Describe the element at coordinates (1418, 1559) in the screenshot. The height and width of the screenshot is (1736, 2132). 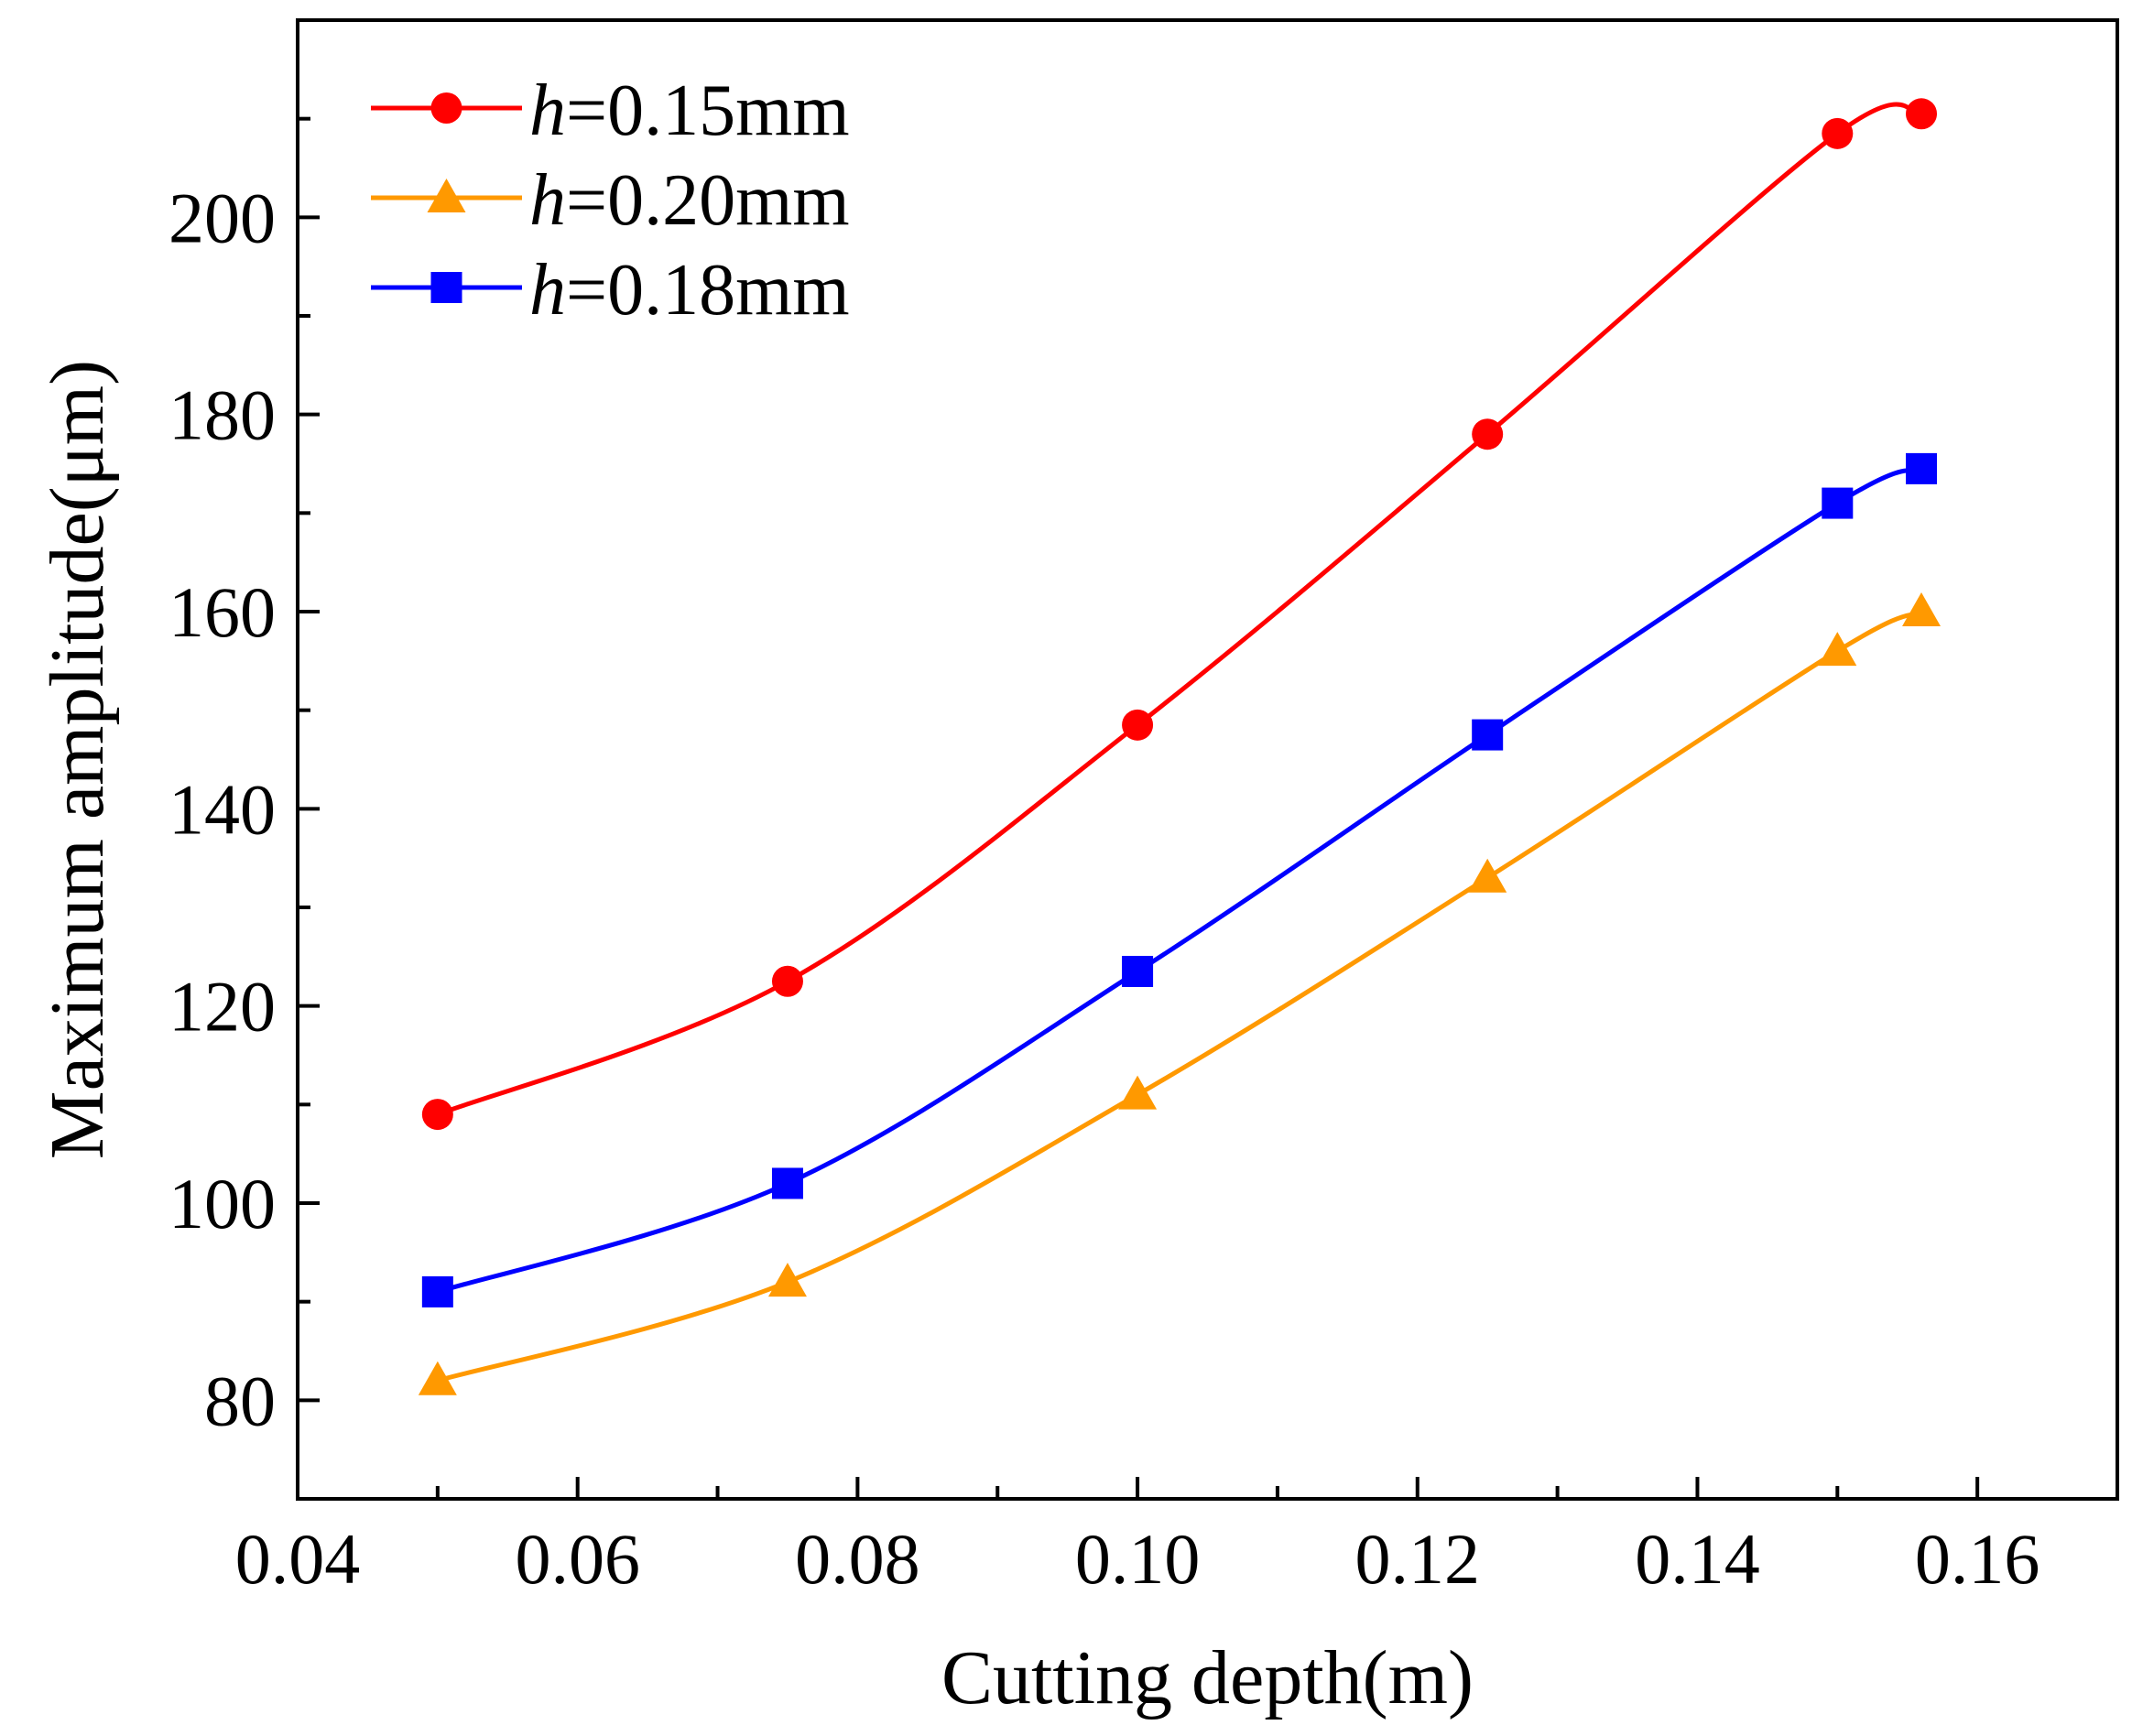
I see `x-tick-label: 0.12` at that location.